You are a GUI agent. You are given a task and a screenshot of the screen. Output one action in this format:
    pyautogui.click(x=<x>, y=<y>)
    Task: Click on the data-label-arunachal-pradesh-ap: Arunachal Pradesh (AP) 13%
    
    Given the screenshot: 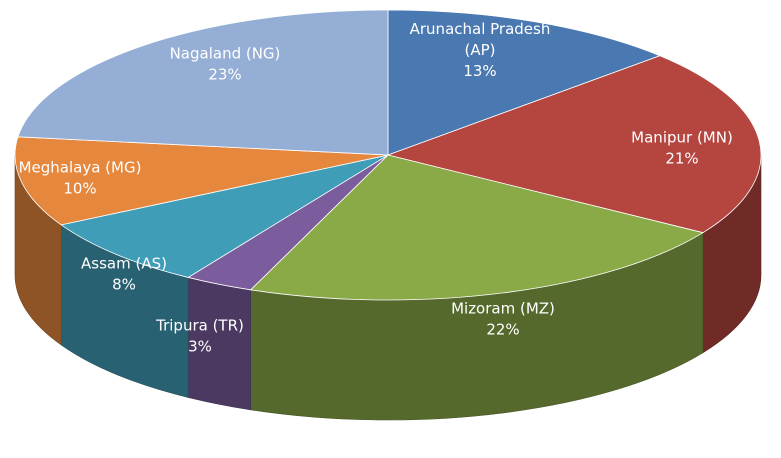 What is the action you would take?
    pyautogui.click(x=480, y=50)
    